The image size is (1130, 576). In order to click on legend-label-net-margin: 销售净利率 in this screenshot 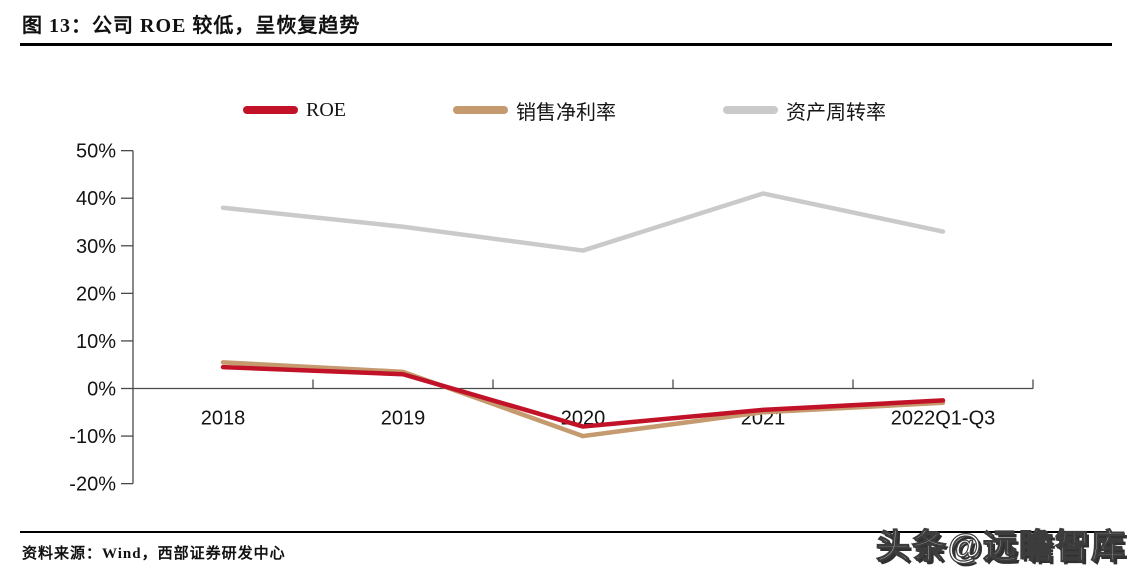, I will do `click(566, 112)`.